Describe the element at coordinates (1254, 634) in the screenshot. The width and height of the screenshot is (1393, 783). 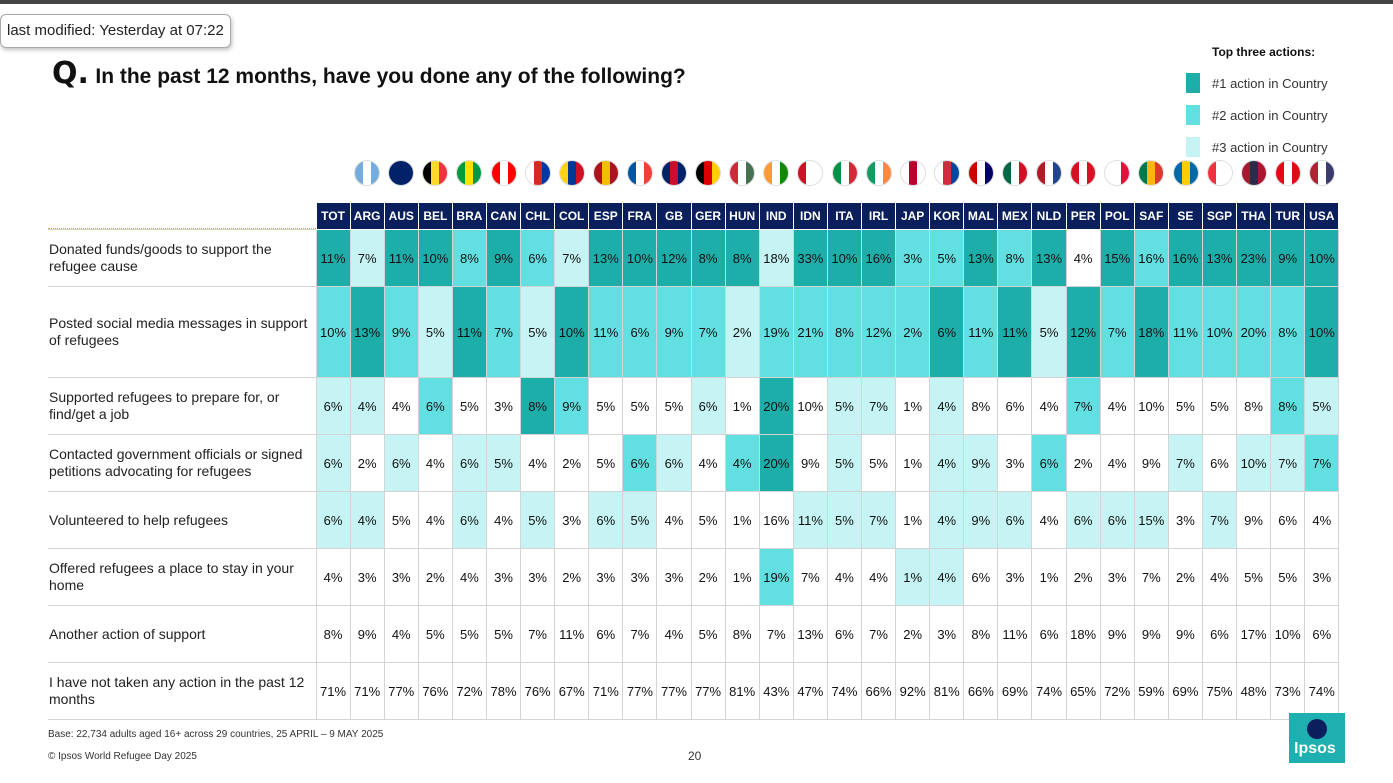
I see `data-cell: 17%` at that location.